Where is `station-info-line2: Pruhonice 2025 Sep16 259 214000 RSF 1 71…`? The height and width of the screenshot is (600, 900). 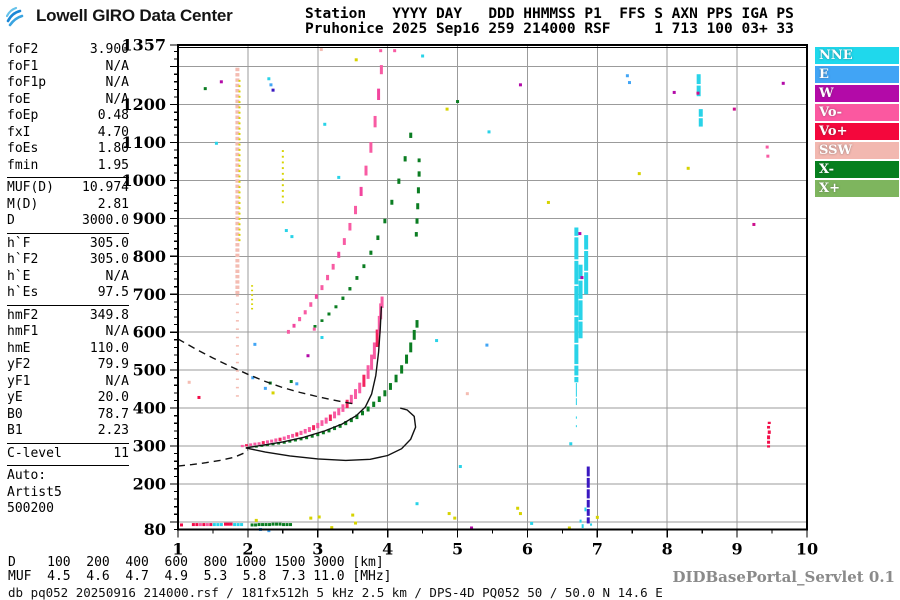 station-info-line2: Pruhonice 2025 Sep16 259 214000 RSF 1 71… is located at coordinates (549, 29).